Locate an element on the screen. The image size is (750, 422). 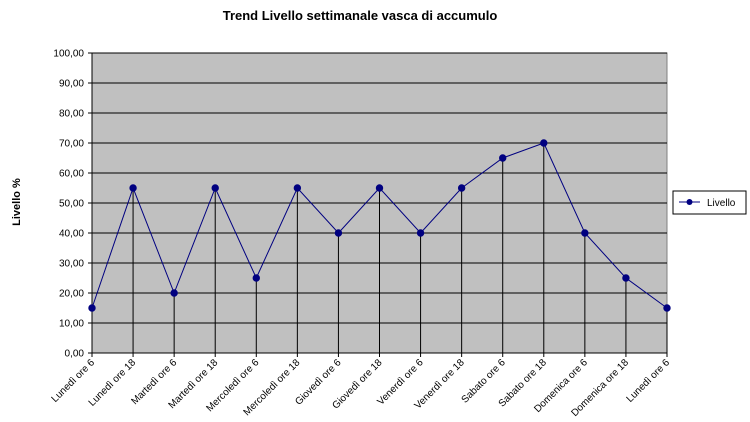
x-tick-label: Lunedì ore 6 is located at coordinates (649, 381).